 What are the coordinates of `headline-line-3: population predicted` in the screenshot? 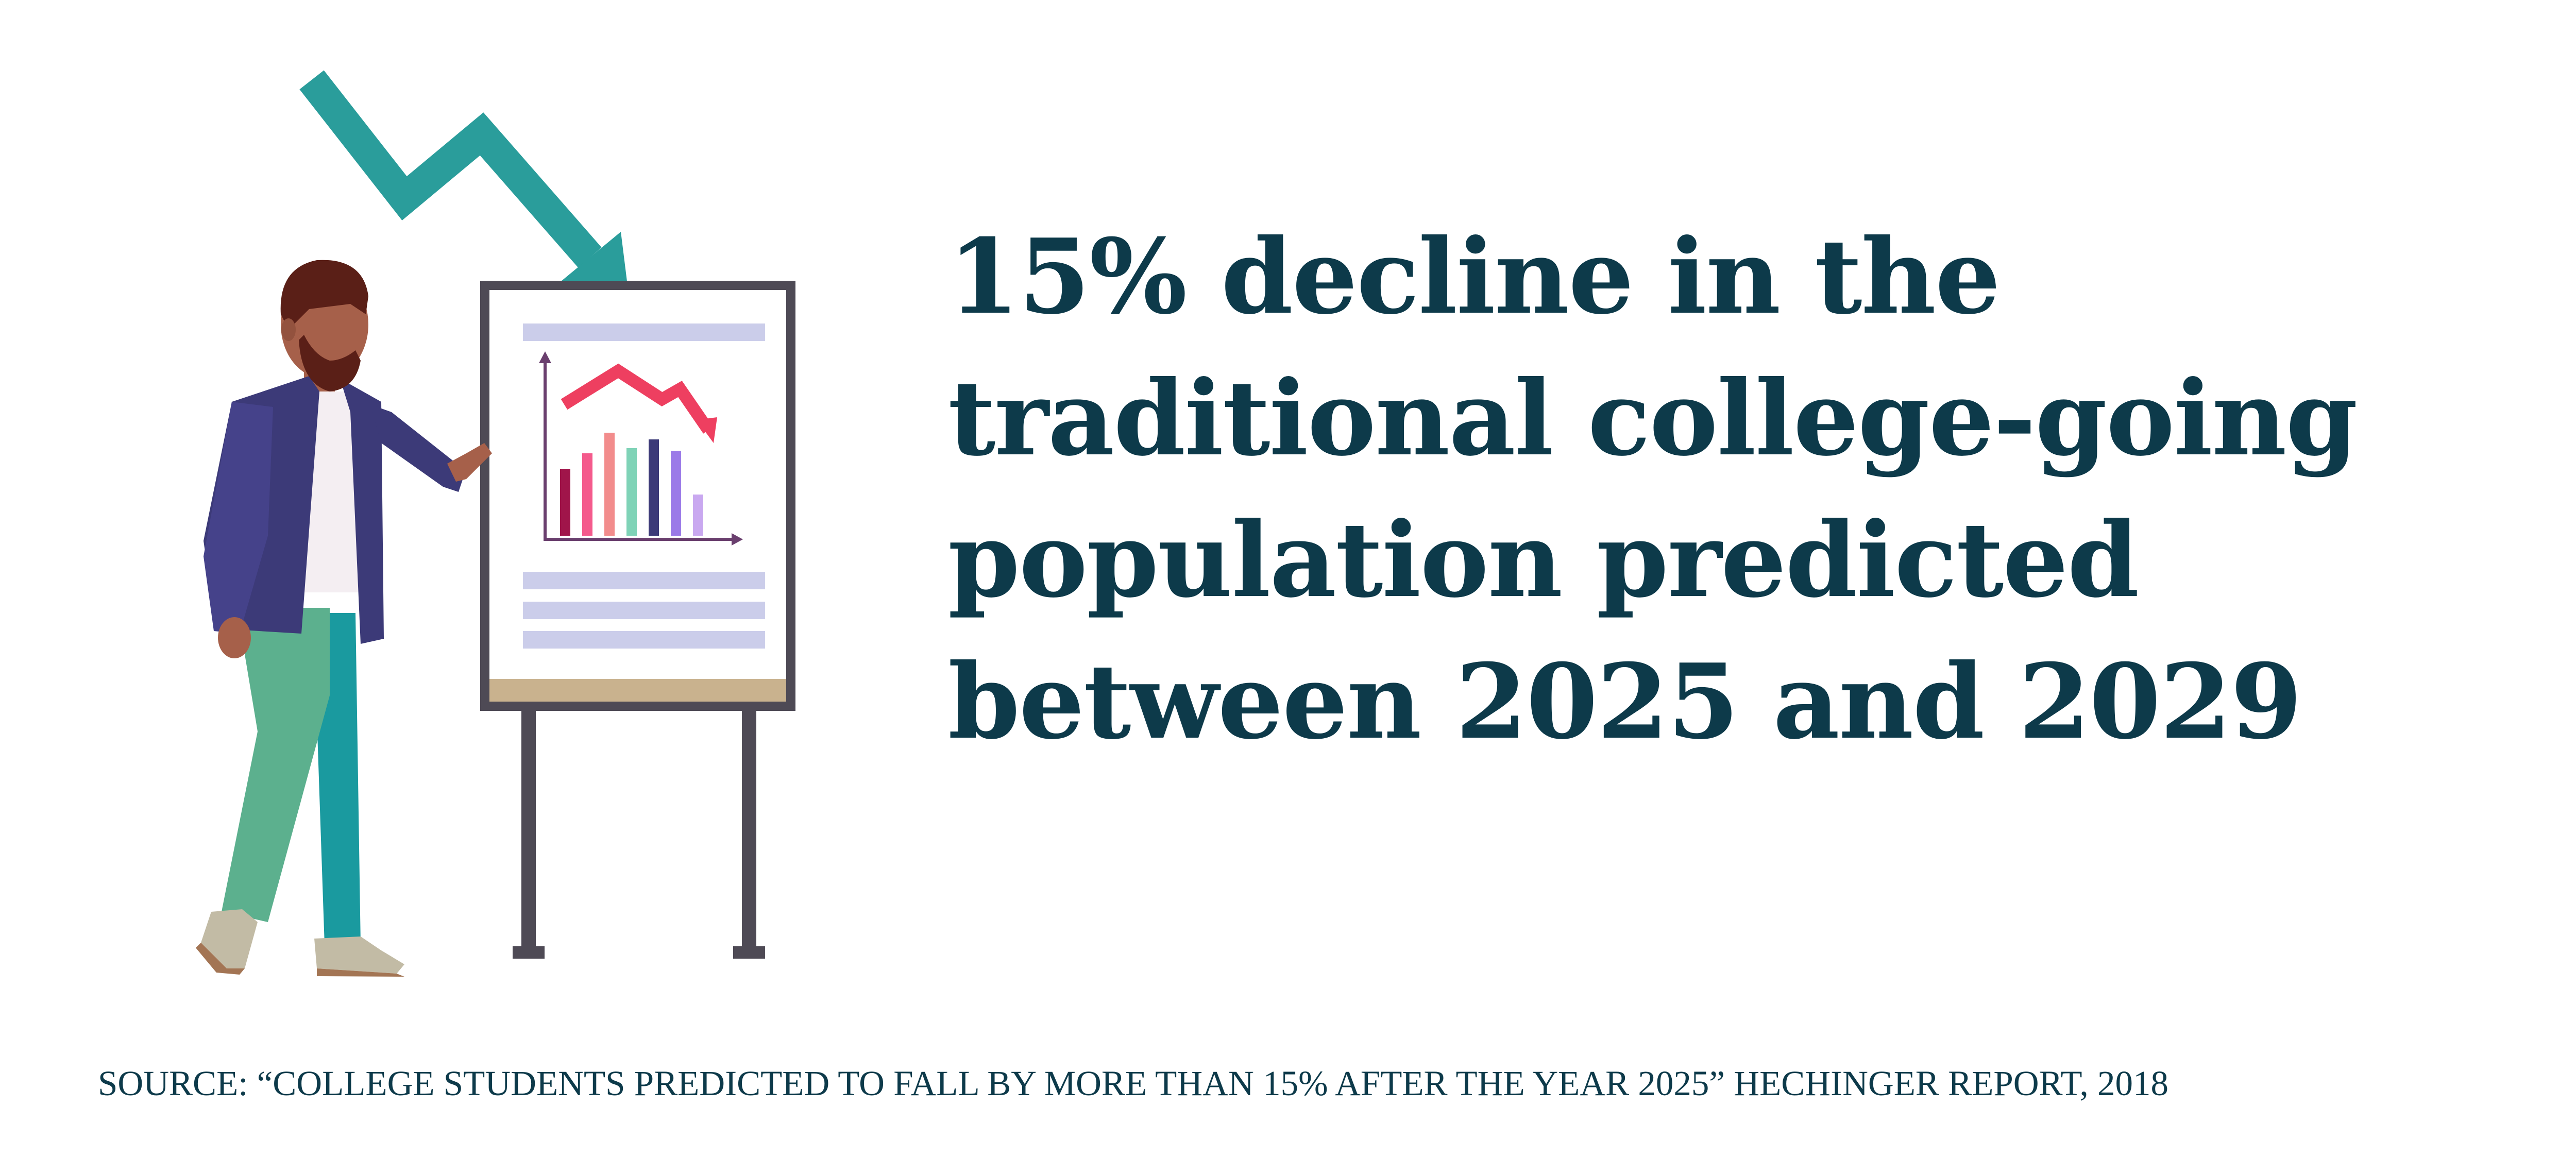 It's located at (1543, 560).